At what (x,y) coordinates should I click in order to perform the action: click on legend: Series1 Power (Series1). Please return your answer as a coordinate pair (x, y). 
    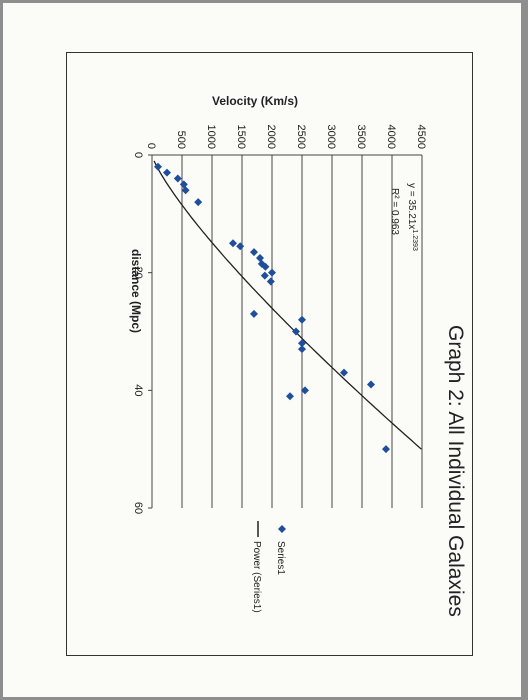
    Looking at the image, I should click on (268, 567).